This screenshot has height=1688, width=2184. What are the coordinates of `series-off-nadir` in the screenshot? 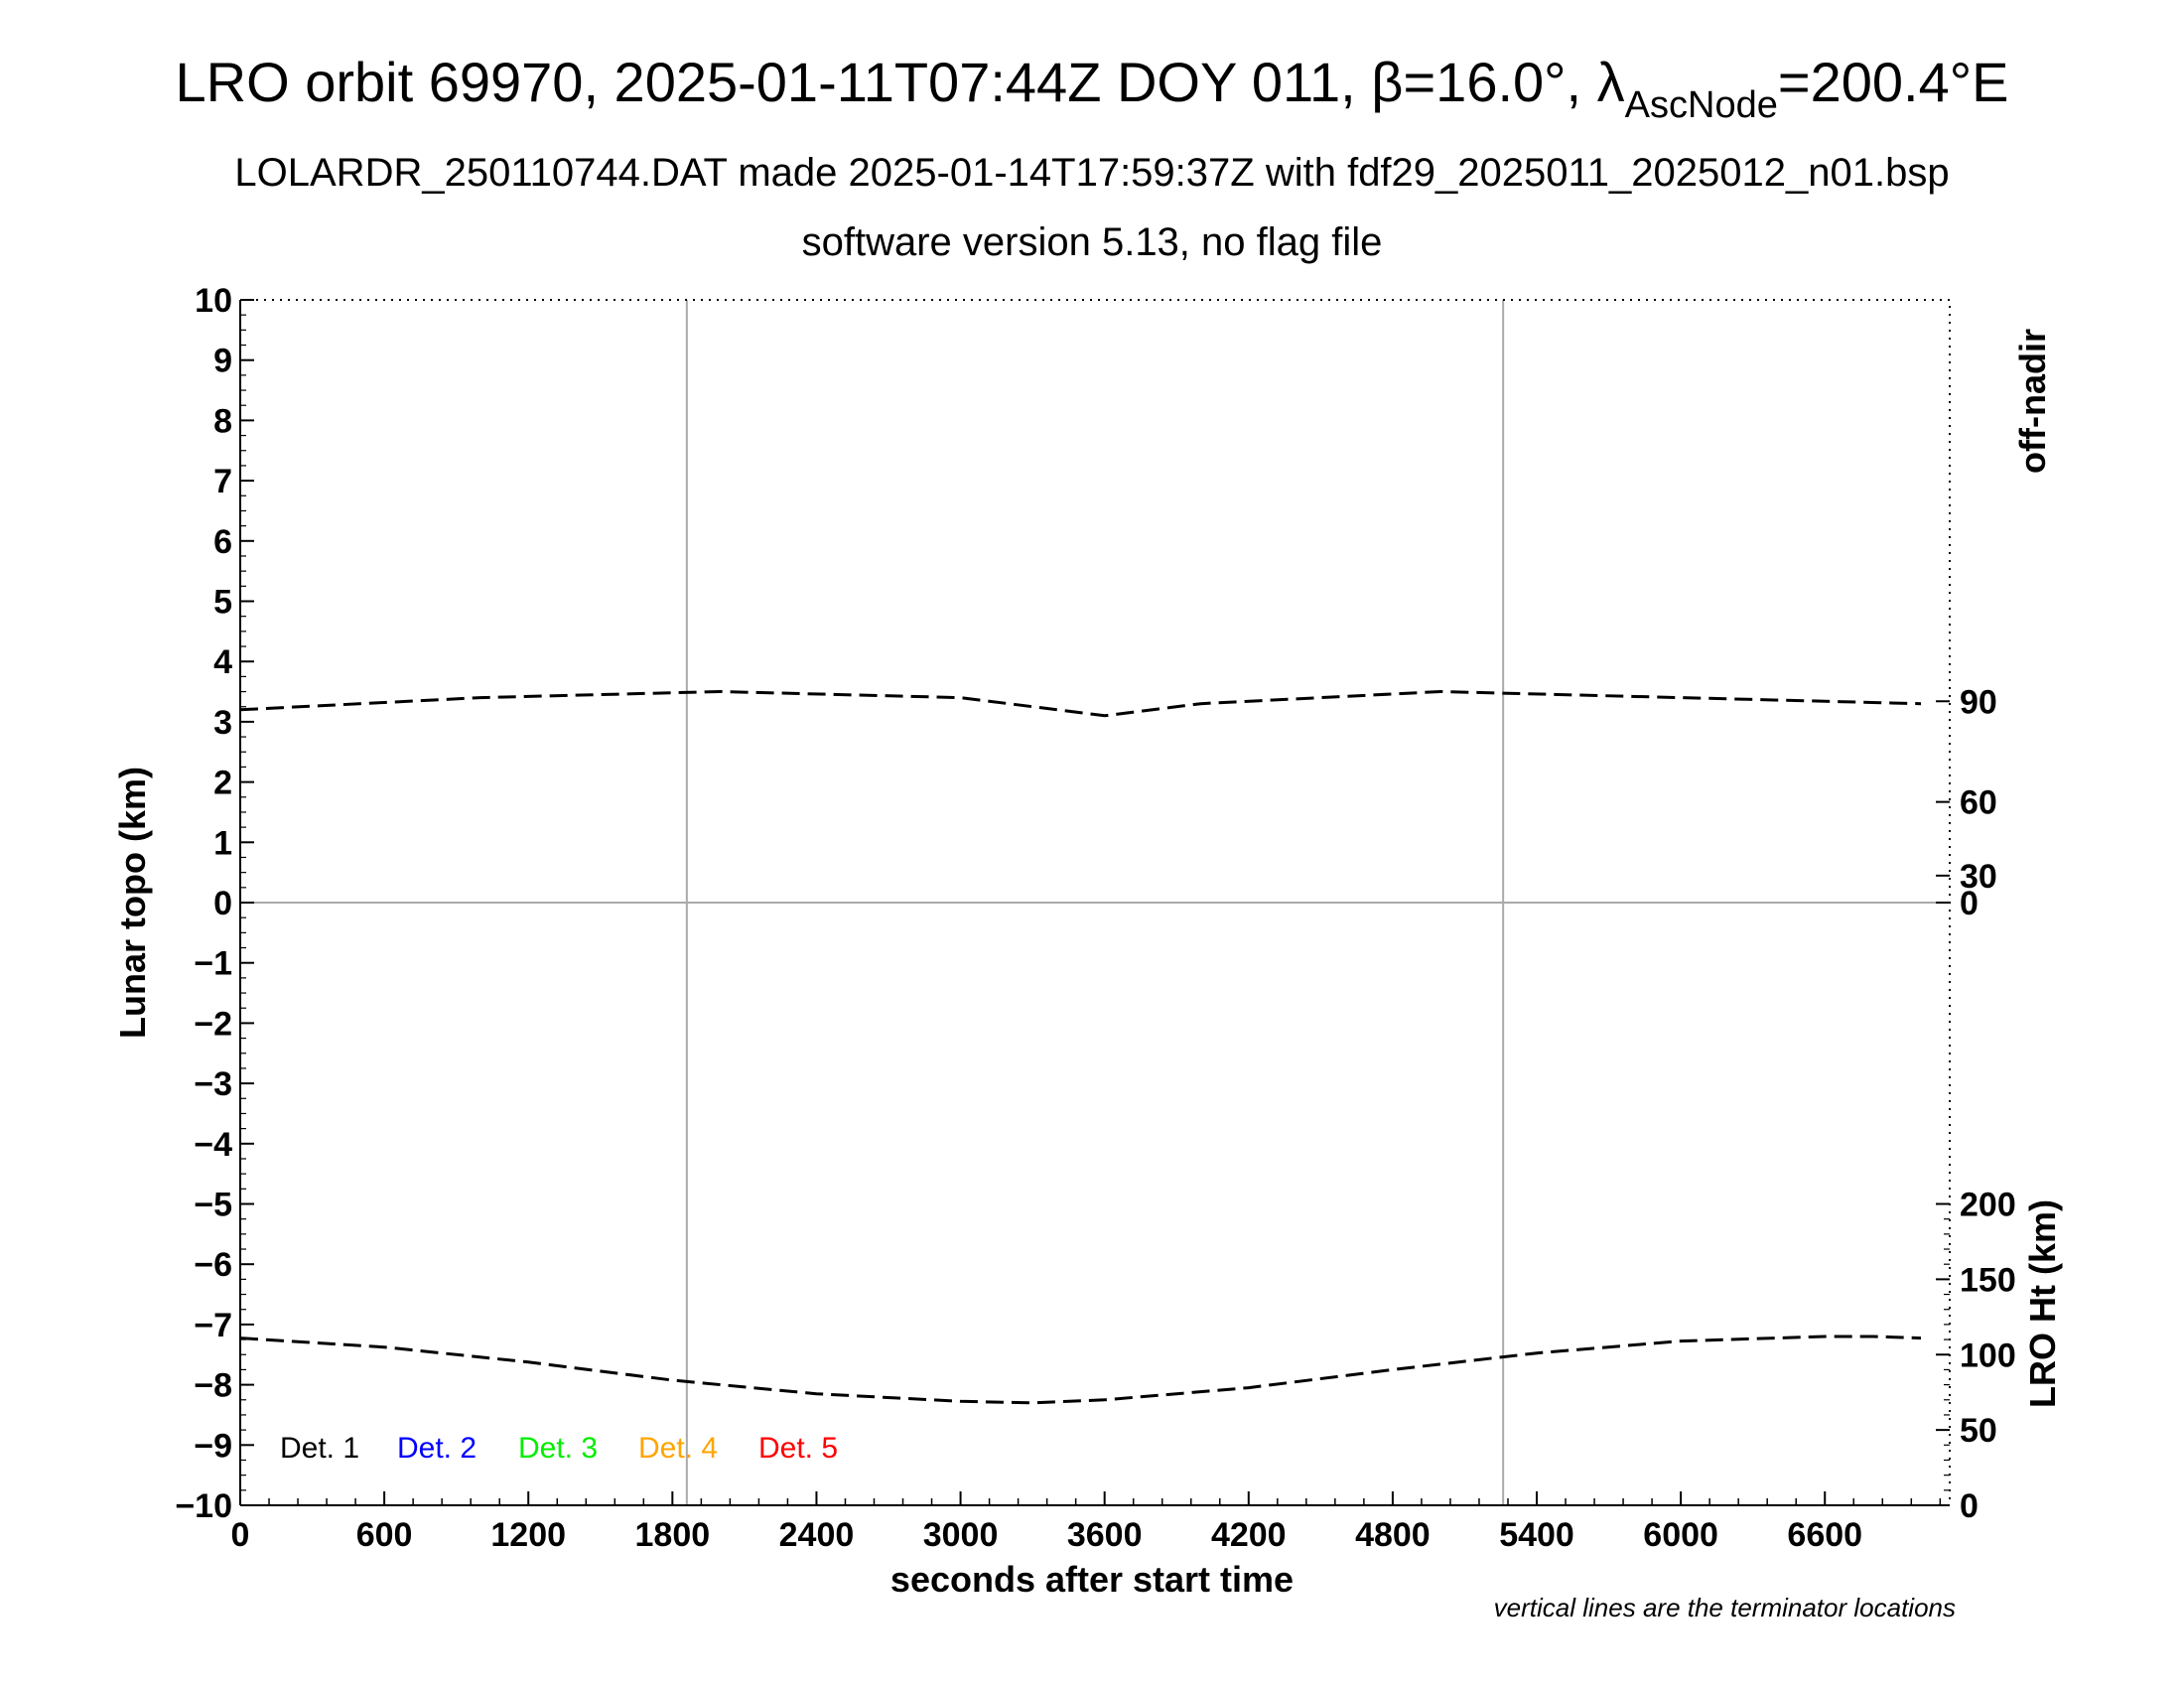 It's located at (1080, 703).